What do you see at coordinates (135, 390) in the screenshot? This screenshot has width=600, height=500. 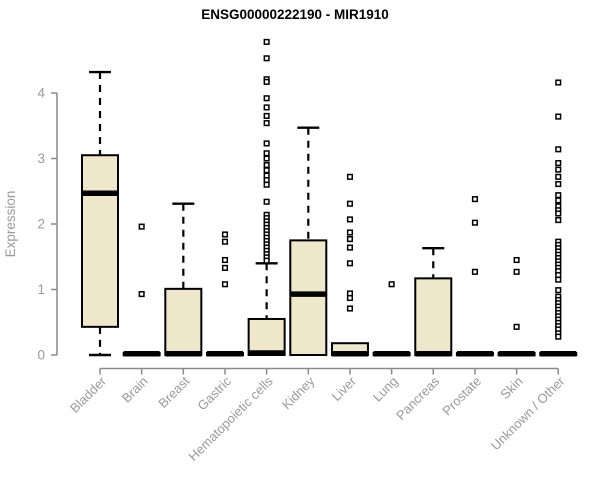 I see `x-tick-label-brain: Brain` at bounding box center [135, 390].